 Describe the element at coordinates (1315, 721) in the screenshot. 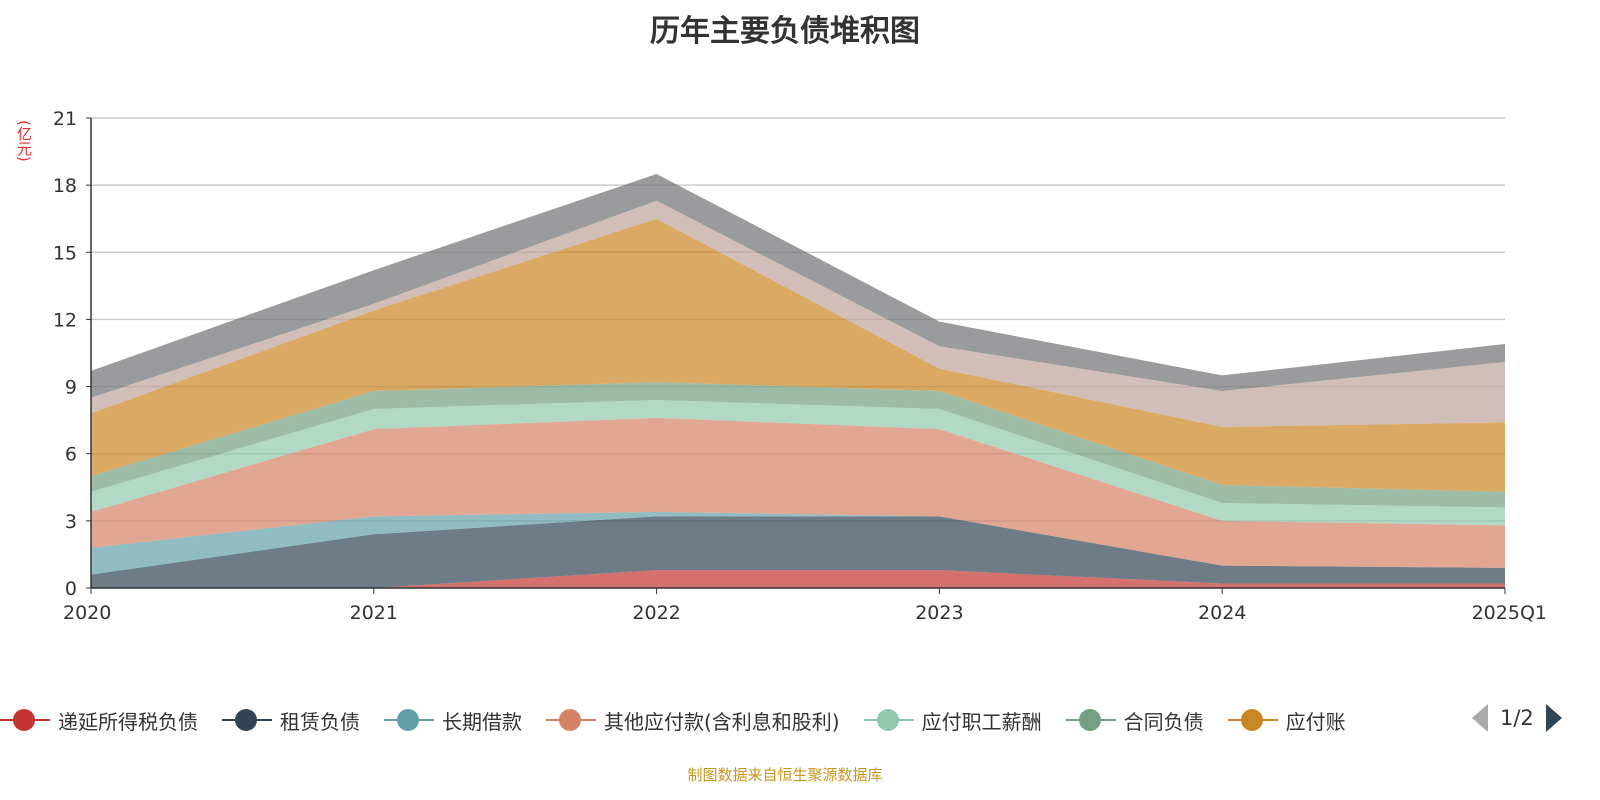

I see `legend-label: 应付账` at that location.